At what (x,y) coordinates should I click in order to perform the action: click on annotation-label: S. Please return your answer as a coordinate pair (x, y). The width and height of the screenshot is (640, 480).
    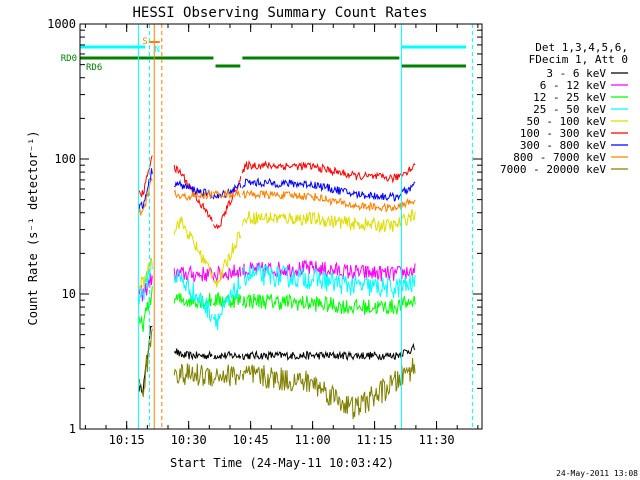
    Looking at the image, I should click on (144, 42).